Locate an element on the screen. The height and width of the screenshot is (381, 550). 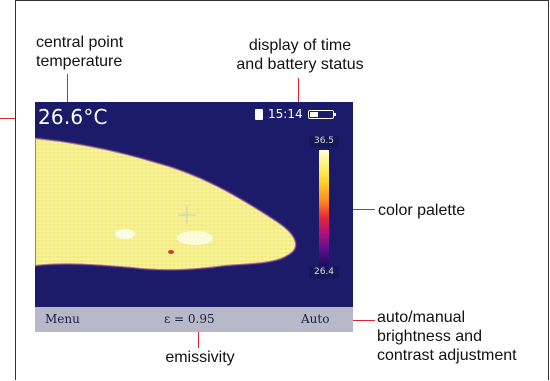
callout-line-central-temp is located at coordinates (67, 90).